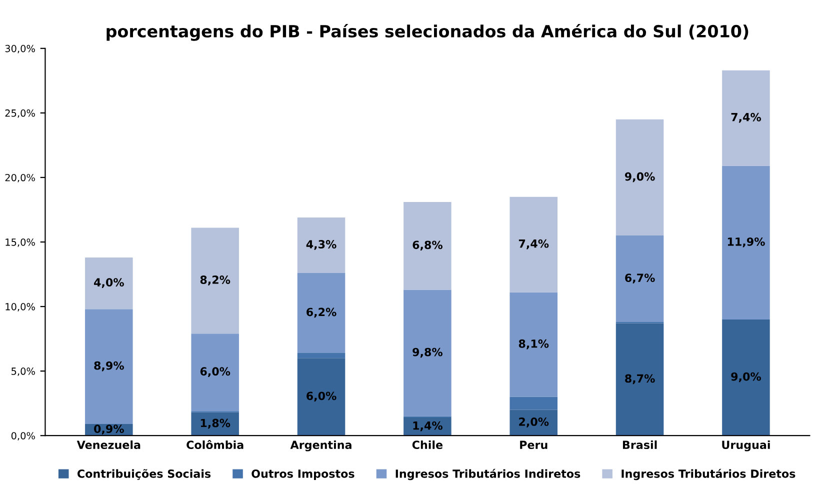  Describe the element at coordinates (20, 113) in the screenshot. I see `y-tick-label: 25,0%` at that location.